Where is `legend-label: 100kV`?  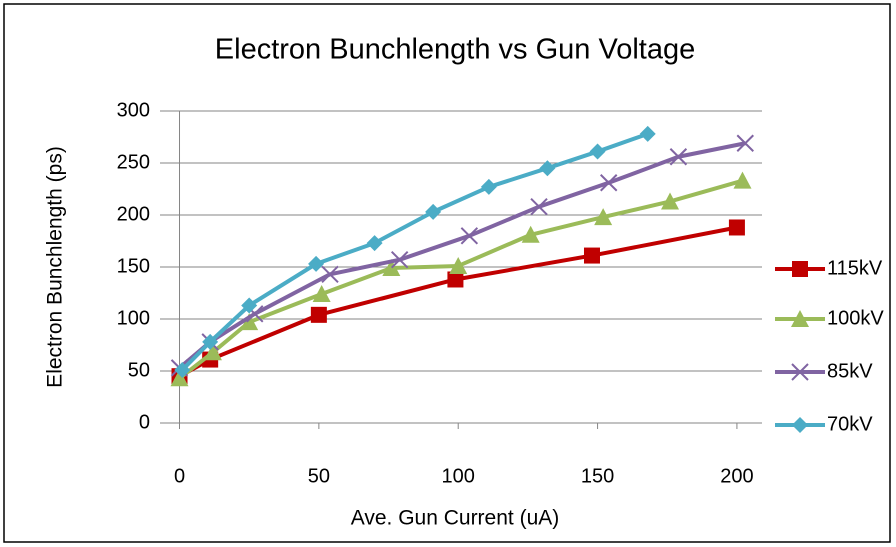
legend-label: 100kV is located at coordinates (855, 318).